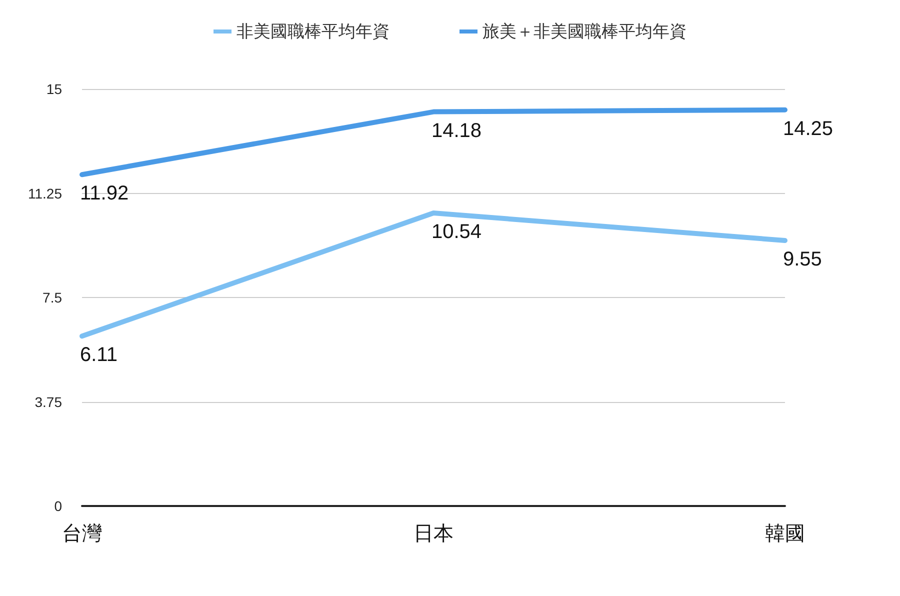 Image resolution: width=900 pixels, height=596 pixels. What do you see at coordinates (54, 89) in the screenshot?
I see `y-tick-label: 15` at bounding box center [54, 89].